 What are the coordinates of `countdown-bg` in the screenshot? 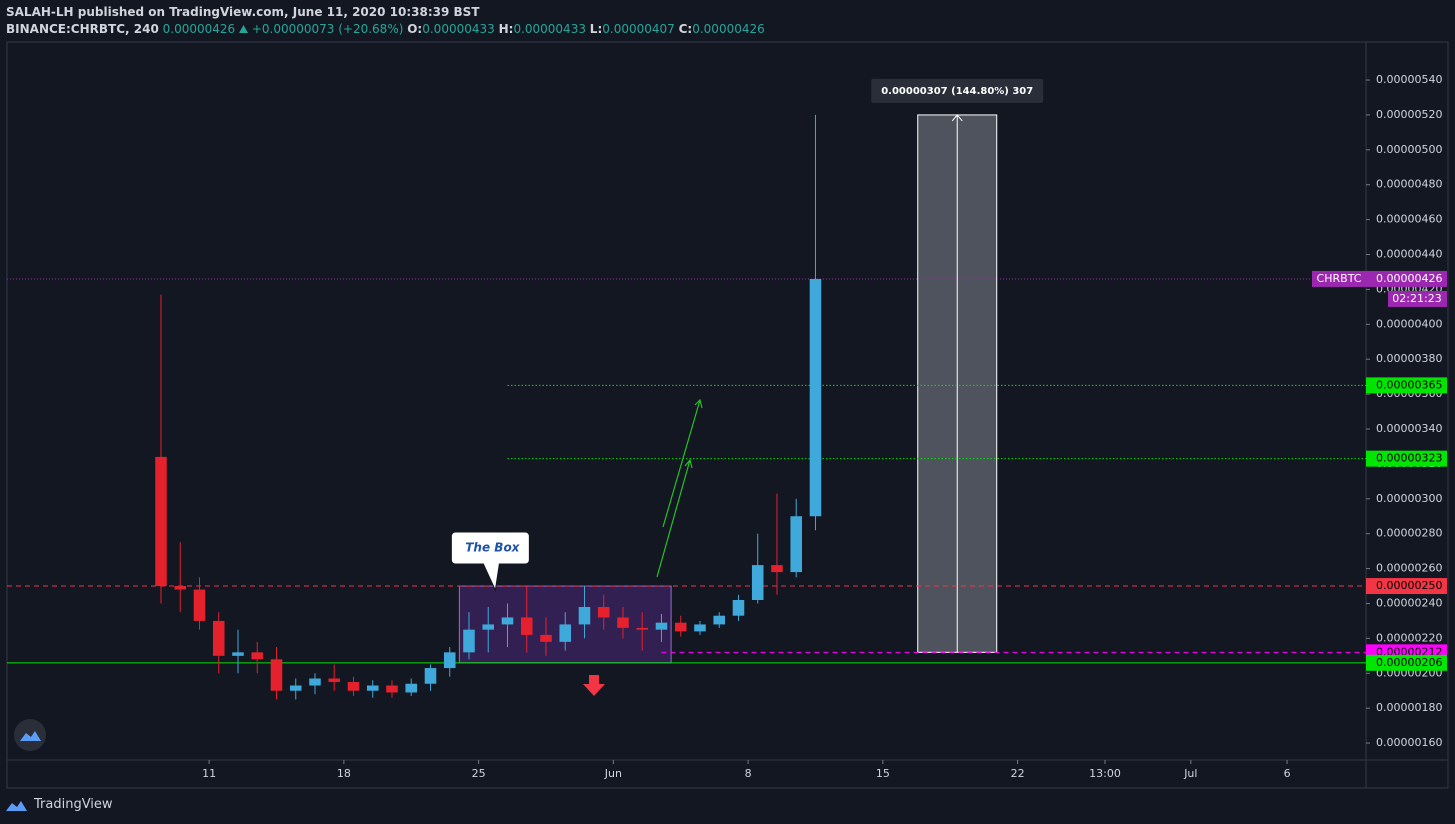 It's located at (1417, 298).